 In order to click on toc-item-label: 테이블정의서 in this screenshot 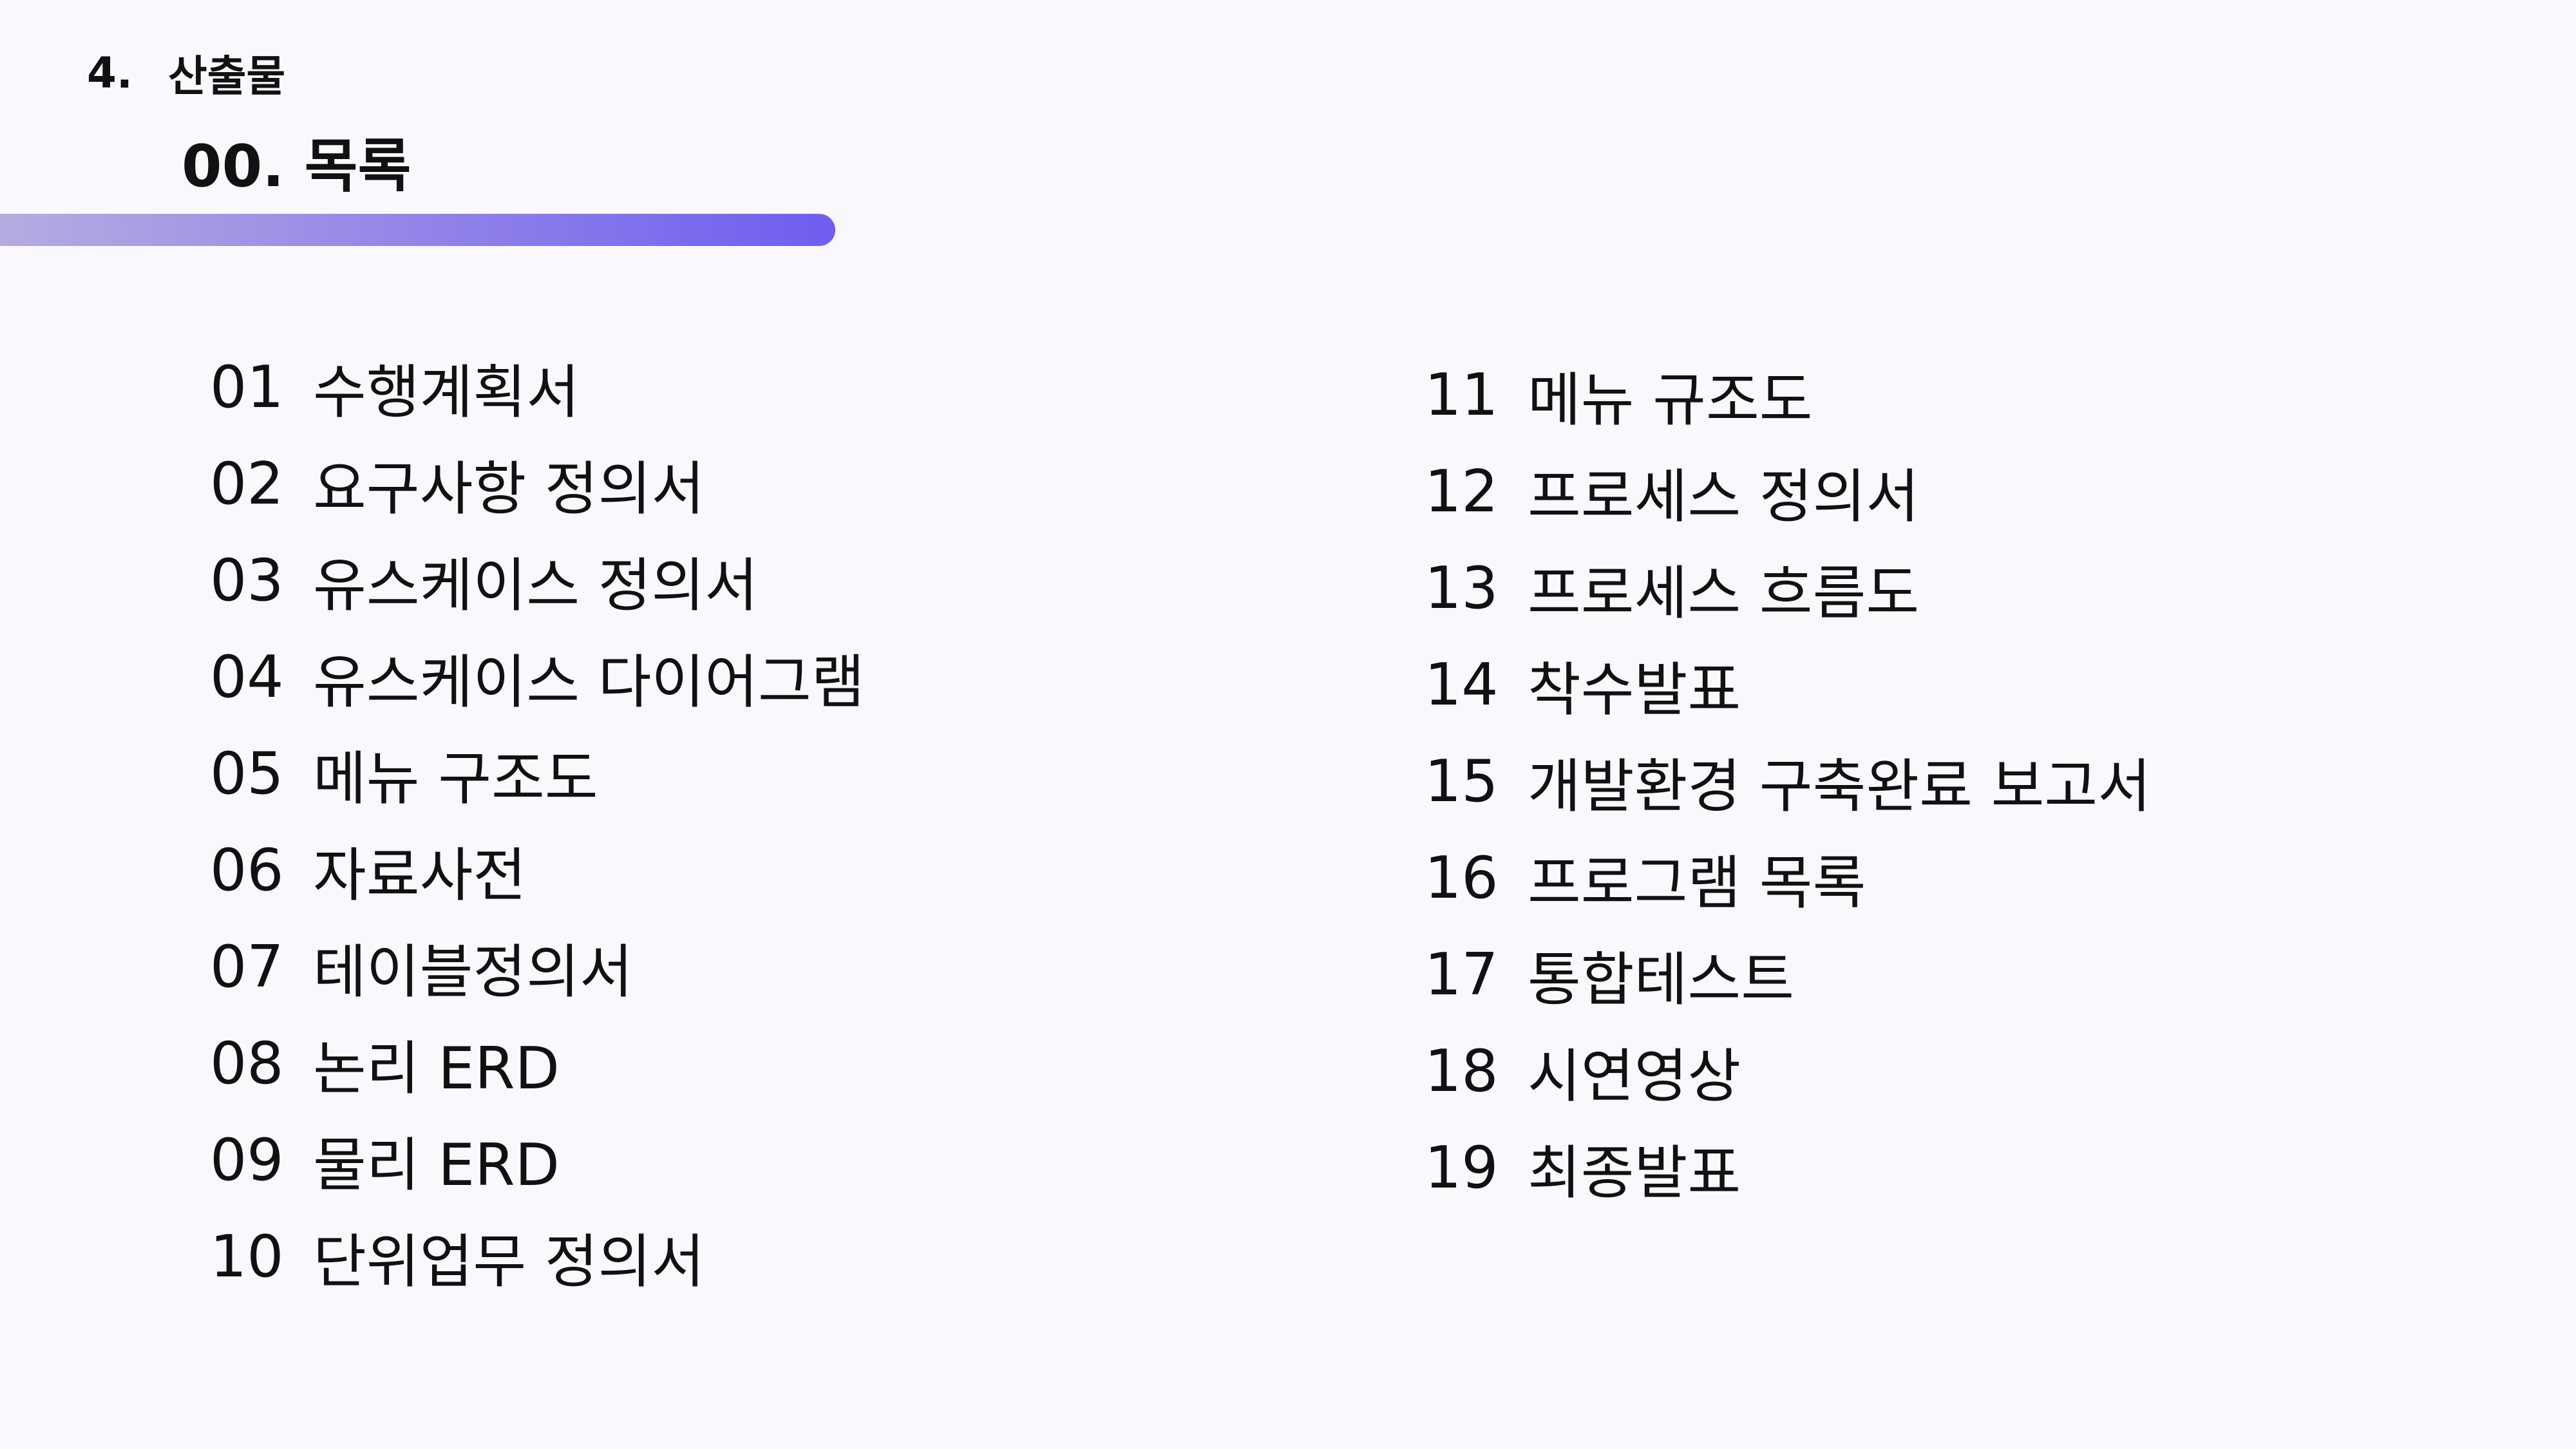, I will do `click(473, 972)`.